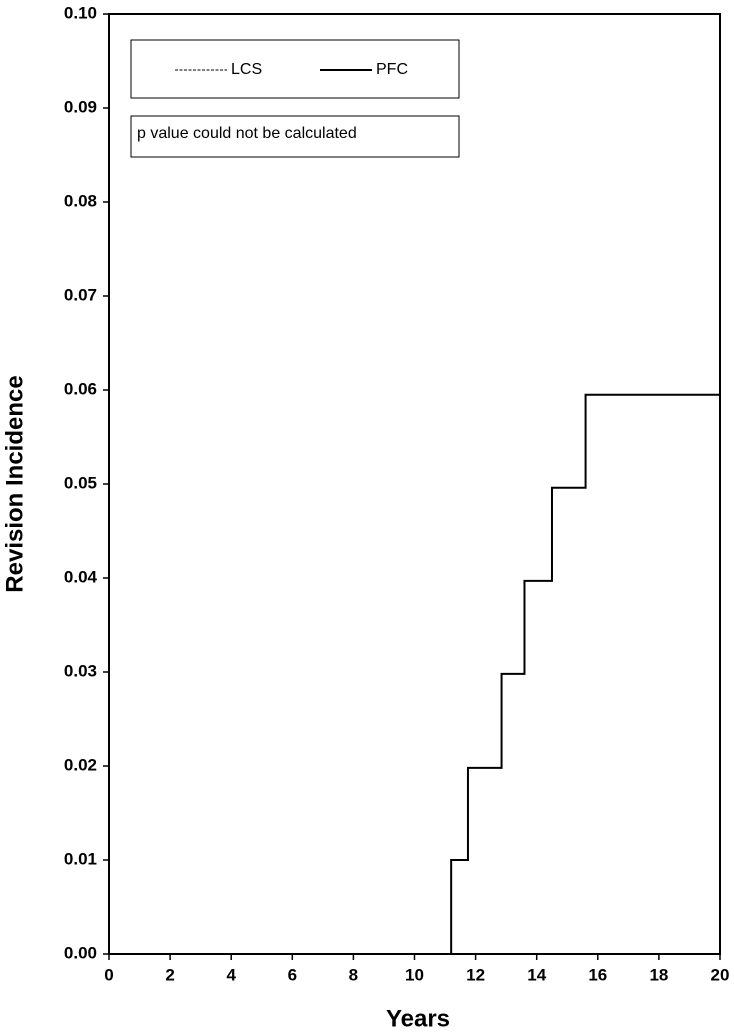 This screenshot has width=734, height=1033. What do you see at coordinates (292, 974) in the screenshot?
I see `x-tick-label: 6` at bounding box center [292, 974].